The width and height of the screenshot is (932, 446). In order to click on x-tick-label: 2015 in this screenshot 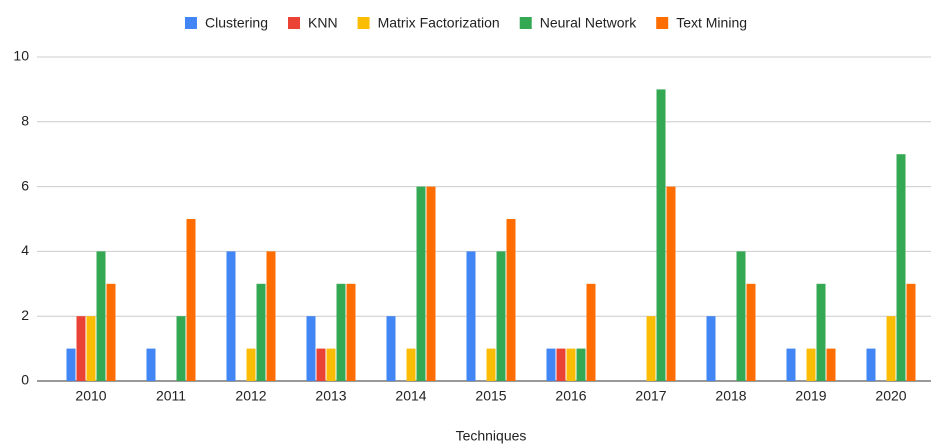, I will do `click(490, 396)`.